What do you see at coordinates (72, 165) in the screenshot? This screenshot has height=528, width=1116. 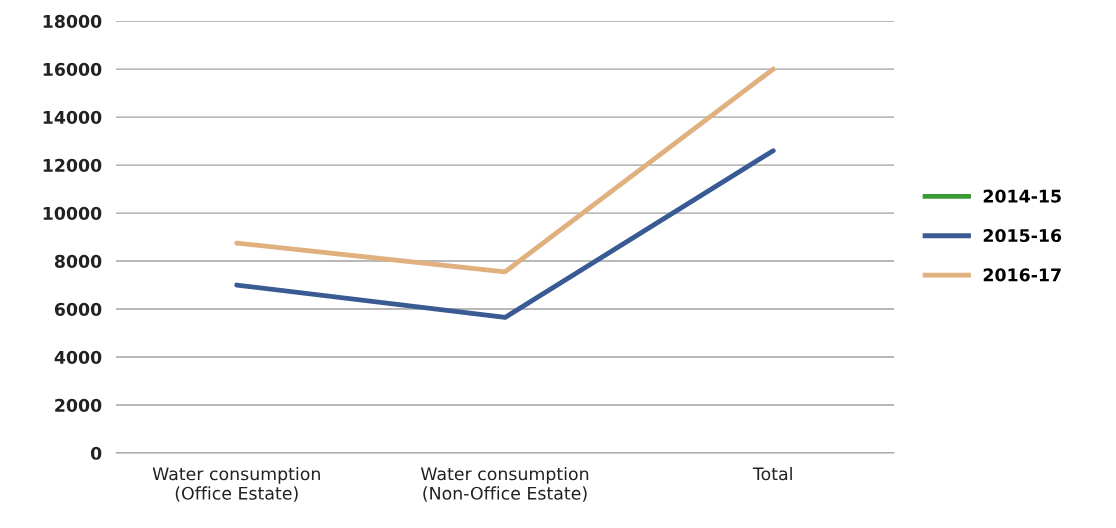 I see `y-tick-label: 12000` at bounding box center [72, 165].